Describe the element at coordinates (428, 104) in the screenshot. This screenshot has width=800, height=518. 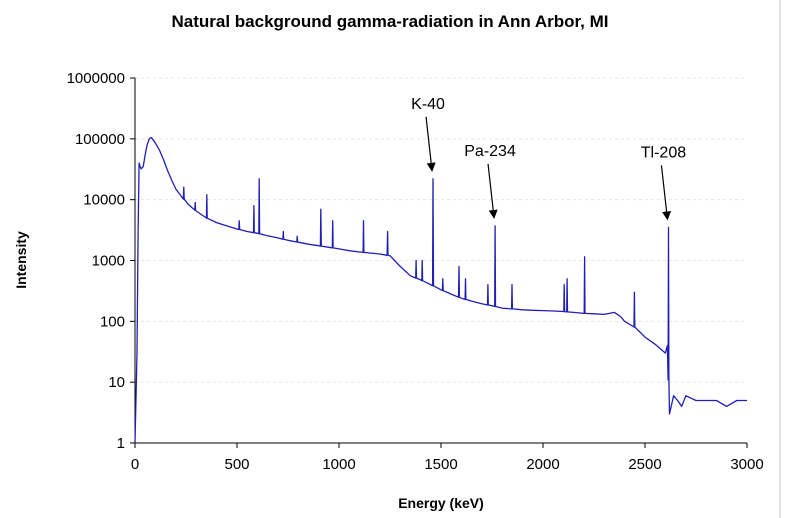
I see `peak-annotation-label: K-40` at that location.